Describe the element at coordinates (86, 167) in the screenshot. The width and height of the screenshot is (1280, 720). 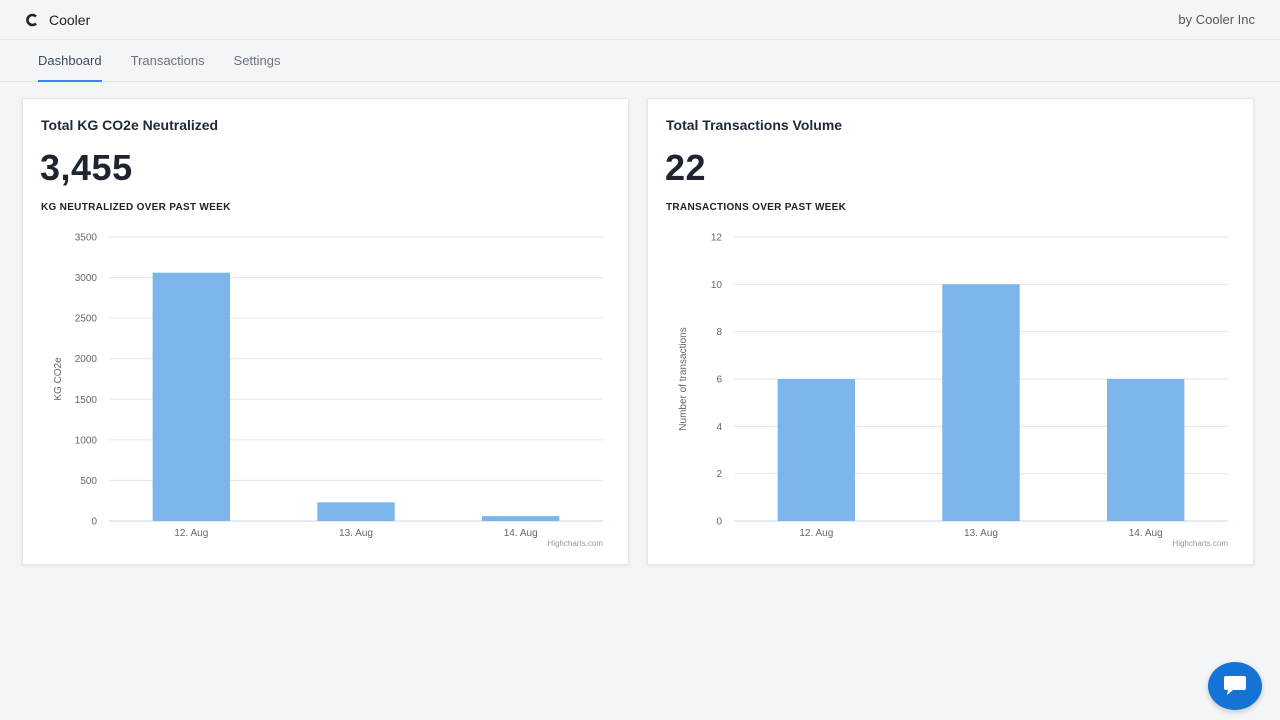
I see `card-value: 3,455` at that location.